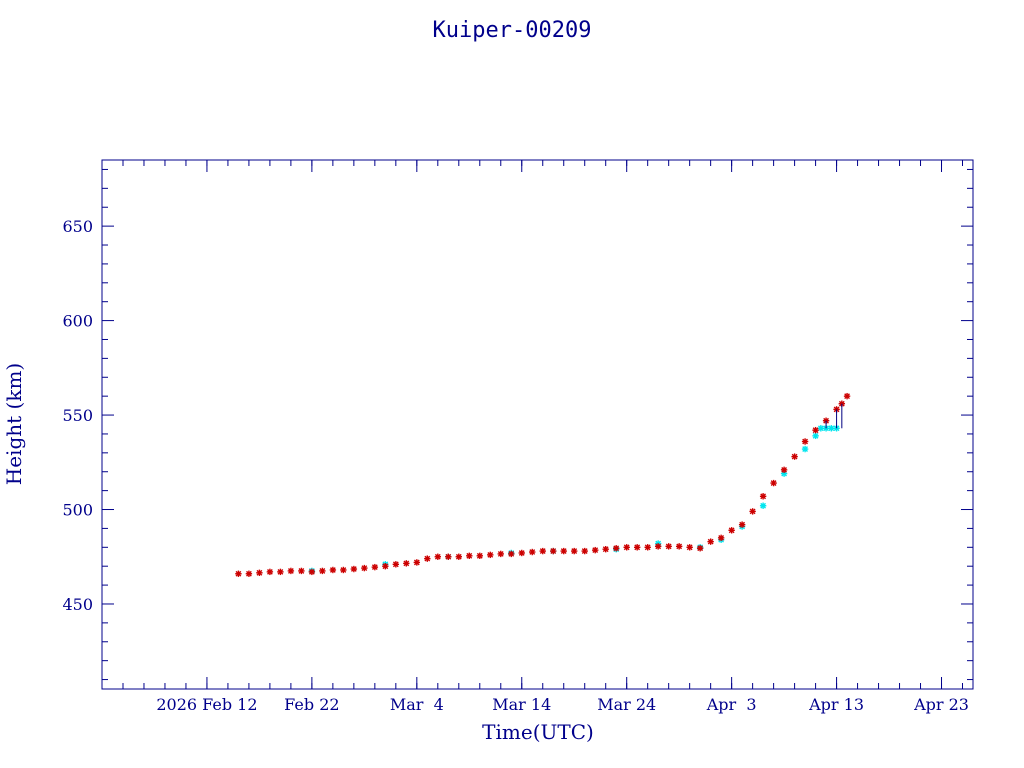 The image size is (1024, 768). I want to click on y-tick-label: 550, so click(77, 415).